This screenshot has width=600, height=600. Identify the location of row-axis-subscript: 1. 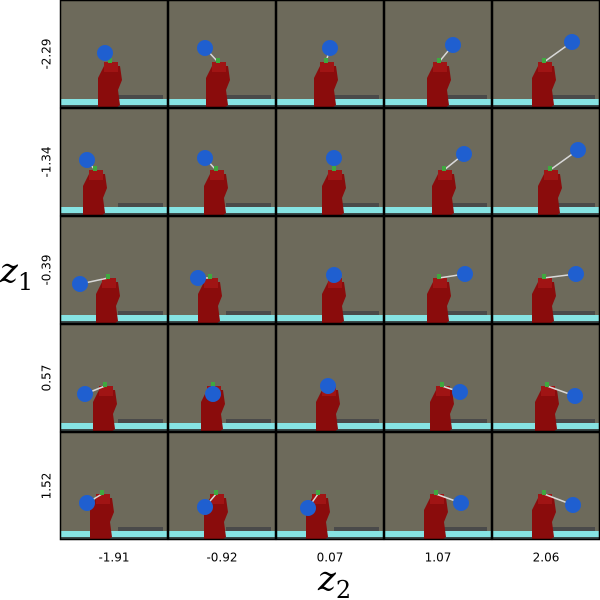
(25, 282).